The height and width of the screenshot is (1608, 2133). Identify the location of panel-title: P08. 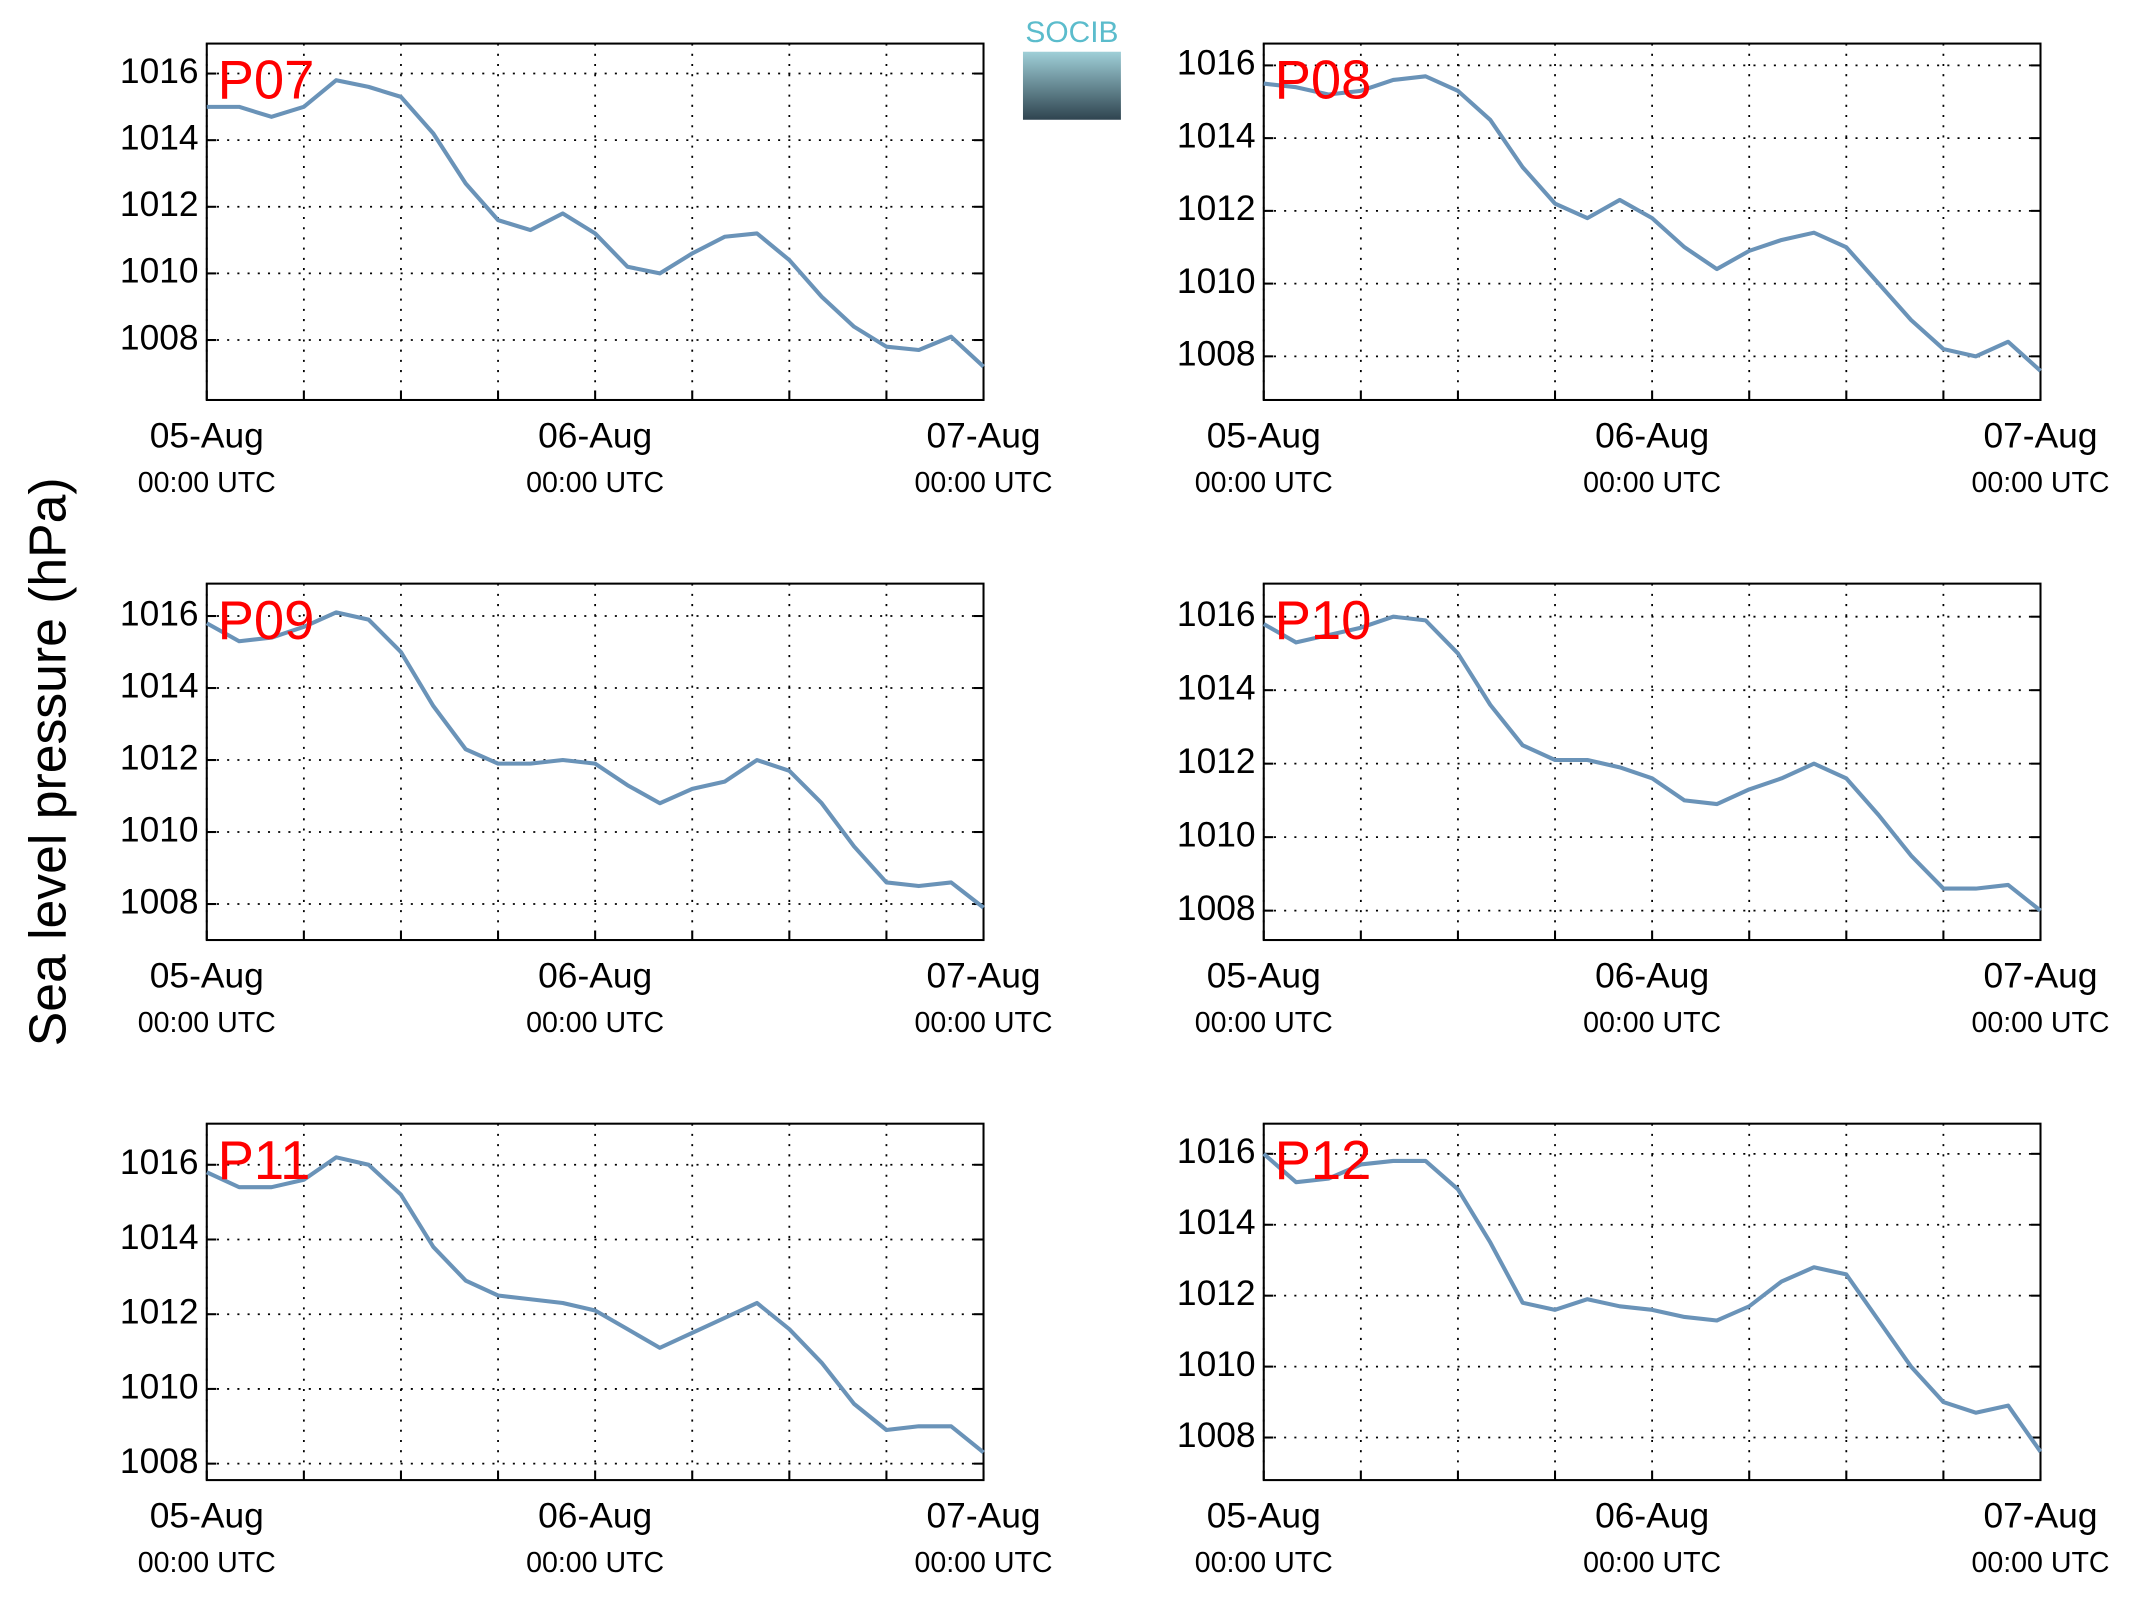
(1323, 80).